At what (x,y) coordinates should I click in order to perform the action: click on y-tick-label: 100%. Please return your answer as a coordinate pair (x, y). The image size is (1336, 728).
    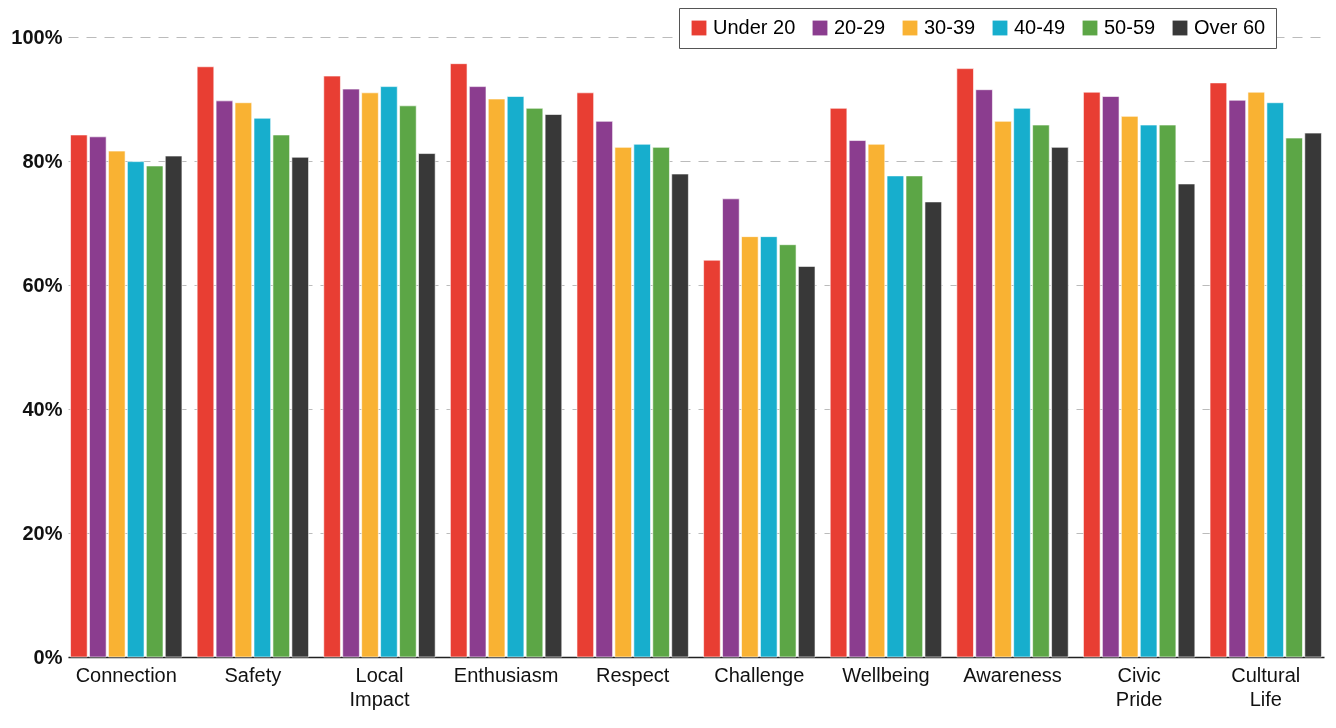
    Looking at the image, I should click on (37, 36).